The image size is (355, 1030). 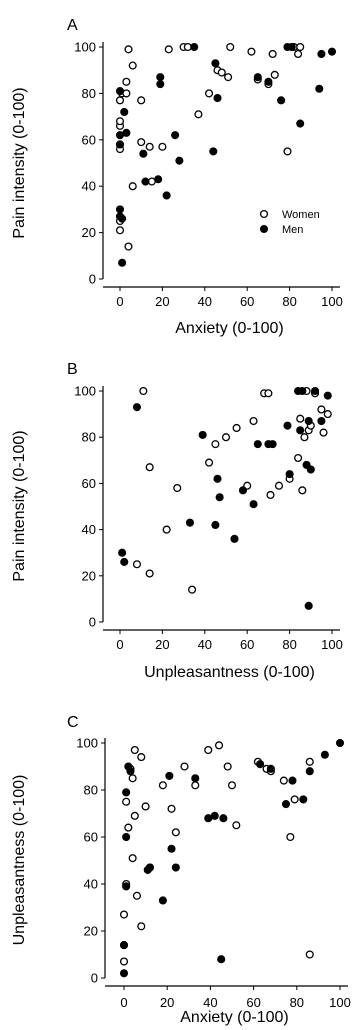 I want to click on panel-c-letter: C, so click(x=73, y=722).